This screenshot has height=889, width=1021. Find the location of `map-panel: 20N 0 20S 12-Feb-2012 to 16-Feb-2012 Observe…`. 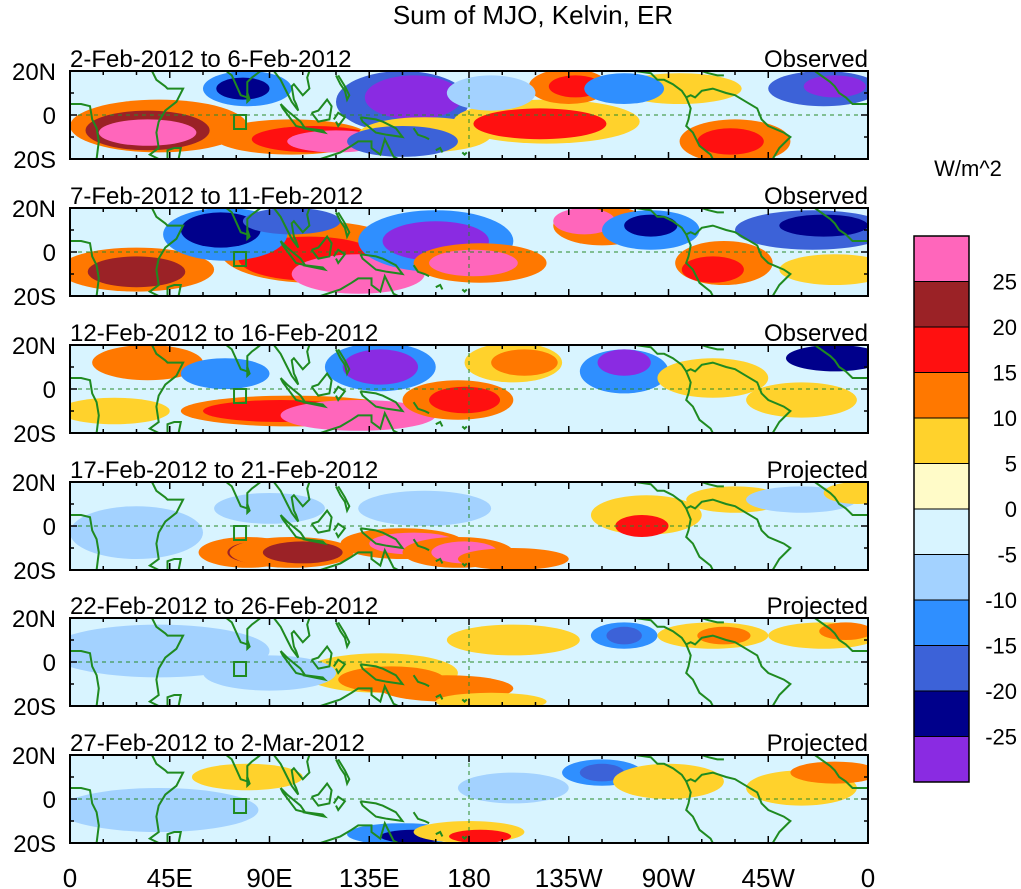

map-panel: 20N 0 20S 12-Feb-2012 to 16-Feb-2012 Observe… is located at coordinates (440, 384).